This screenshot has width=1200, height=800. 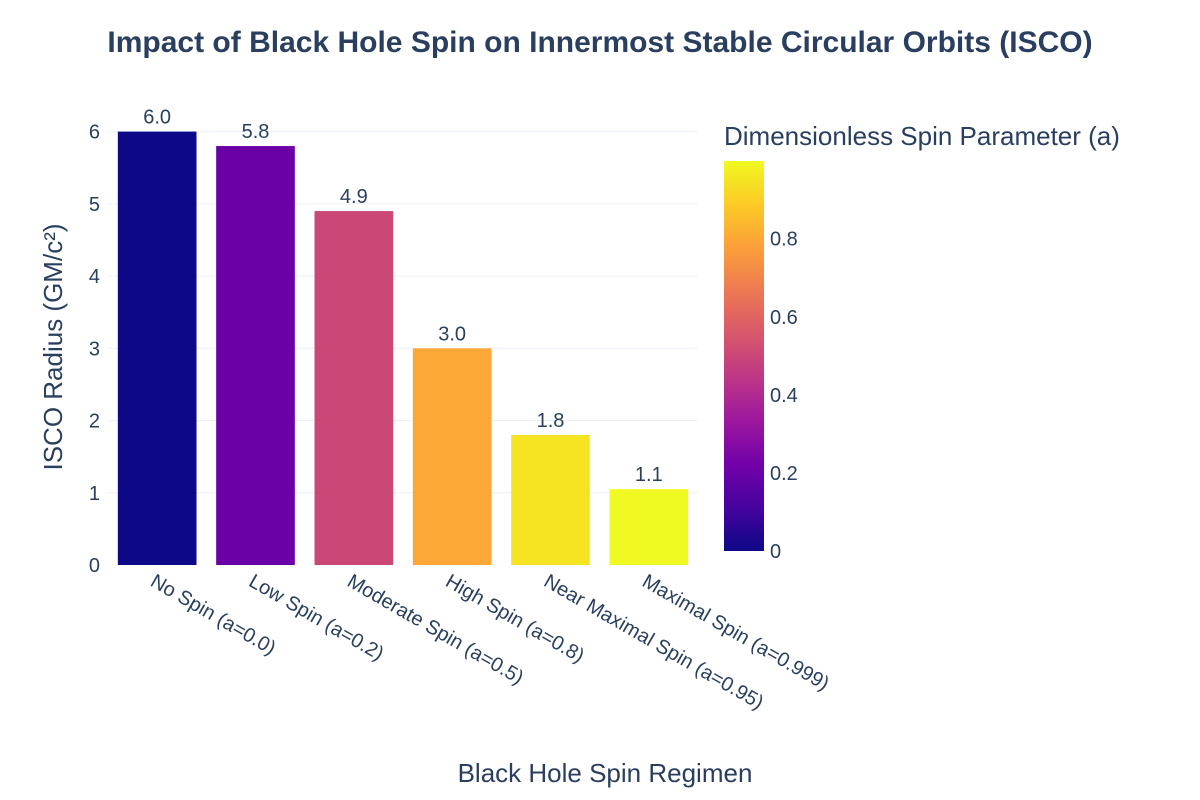 I want to click on y-tick-label: 0, so click(x=94, y=566).